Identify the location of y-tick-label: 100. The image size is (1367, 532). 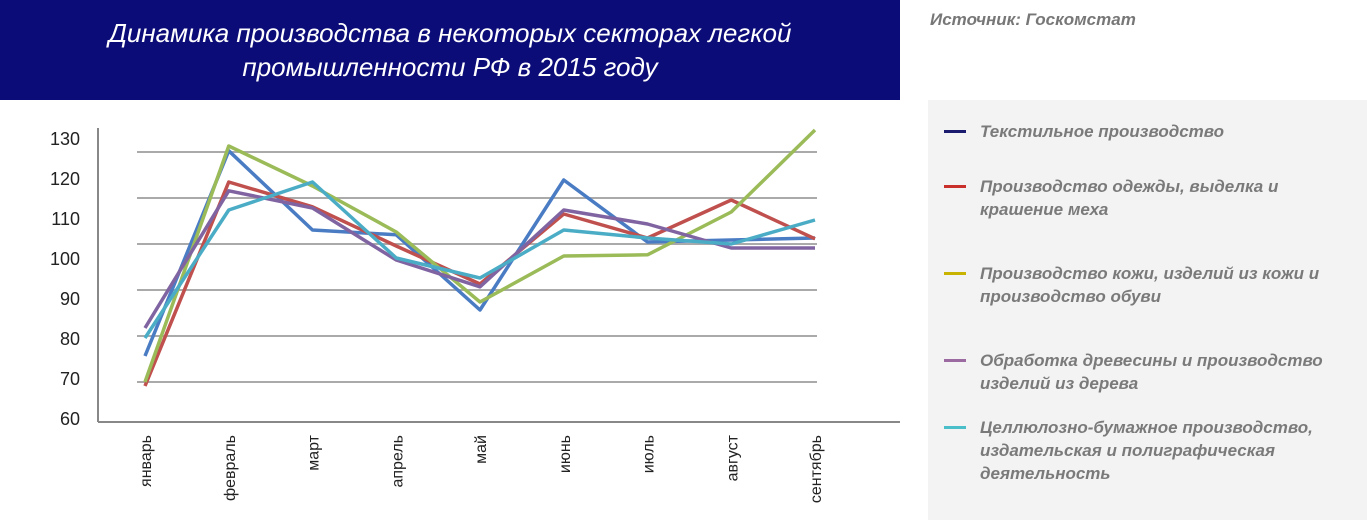
(65, 259).